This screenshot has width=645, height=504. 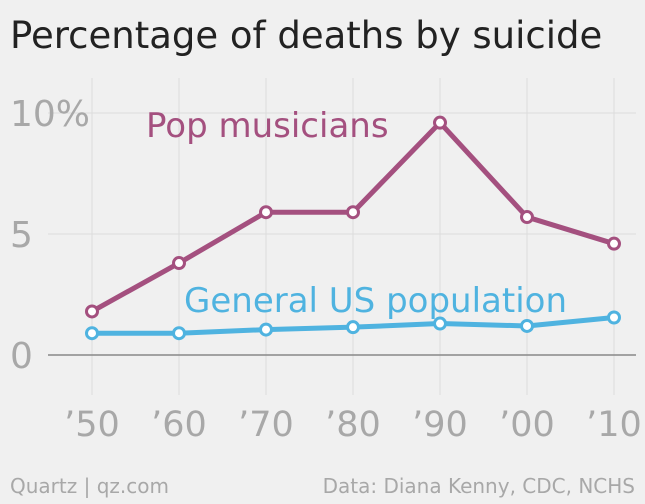 What do you see at coordinates (440, 425) in the screenshot?
I see `x-tick-label: ’90` at bounding box center [440, 425].